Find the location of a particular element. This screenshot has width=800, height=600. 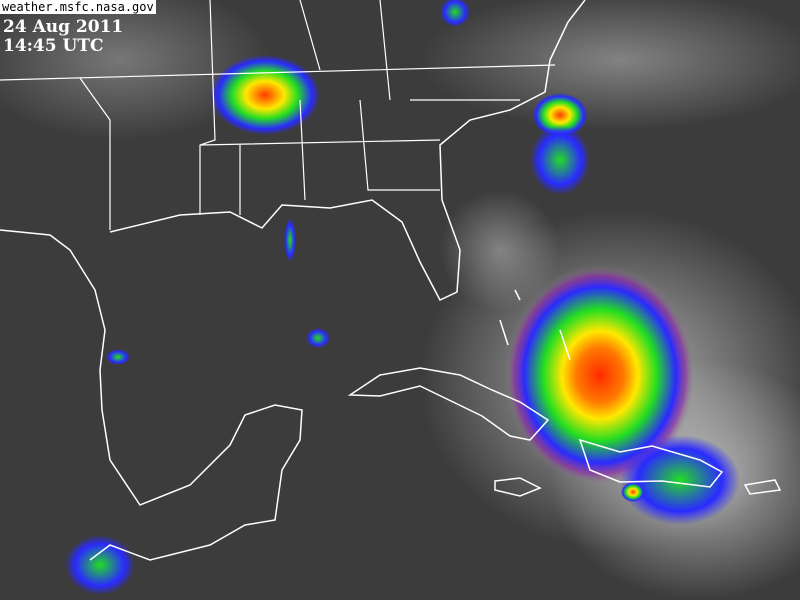

hurricane-irene is located at coordinates (600, 375).